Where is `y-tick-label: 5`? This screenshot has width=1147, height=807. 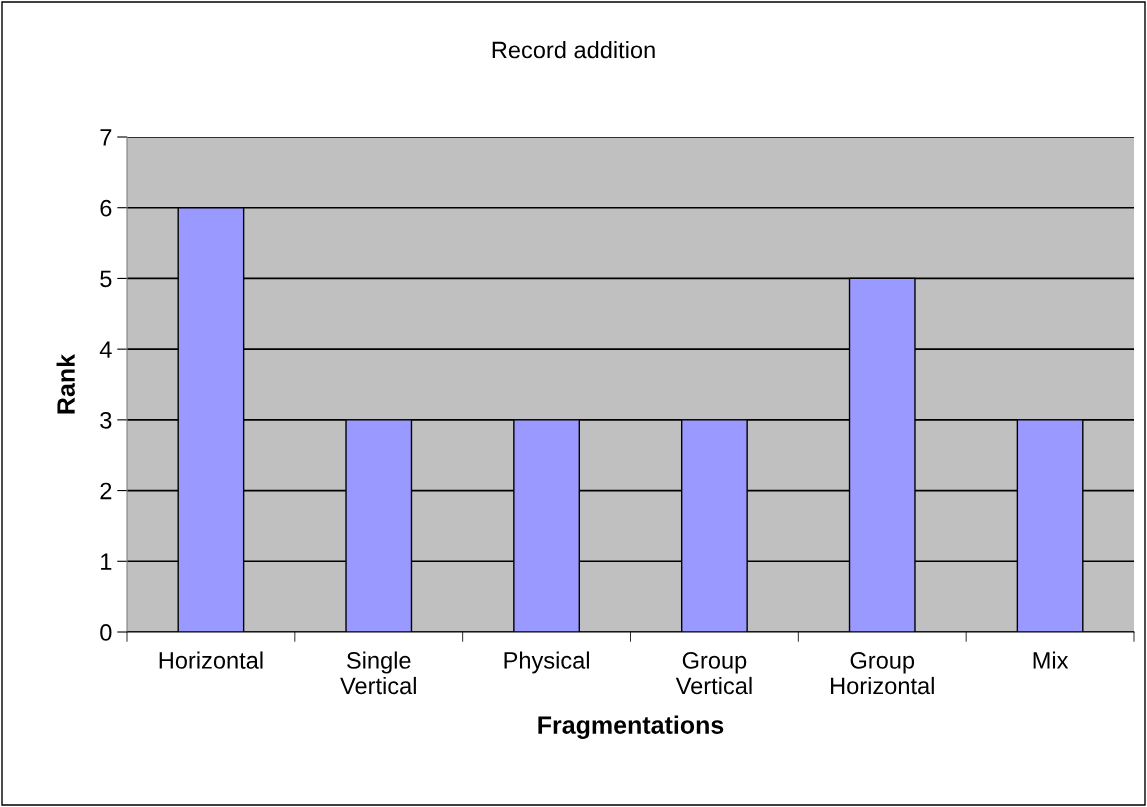 y-tick-label: 5 is located at coordinates (106, 279).